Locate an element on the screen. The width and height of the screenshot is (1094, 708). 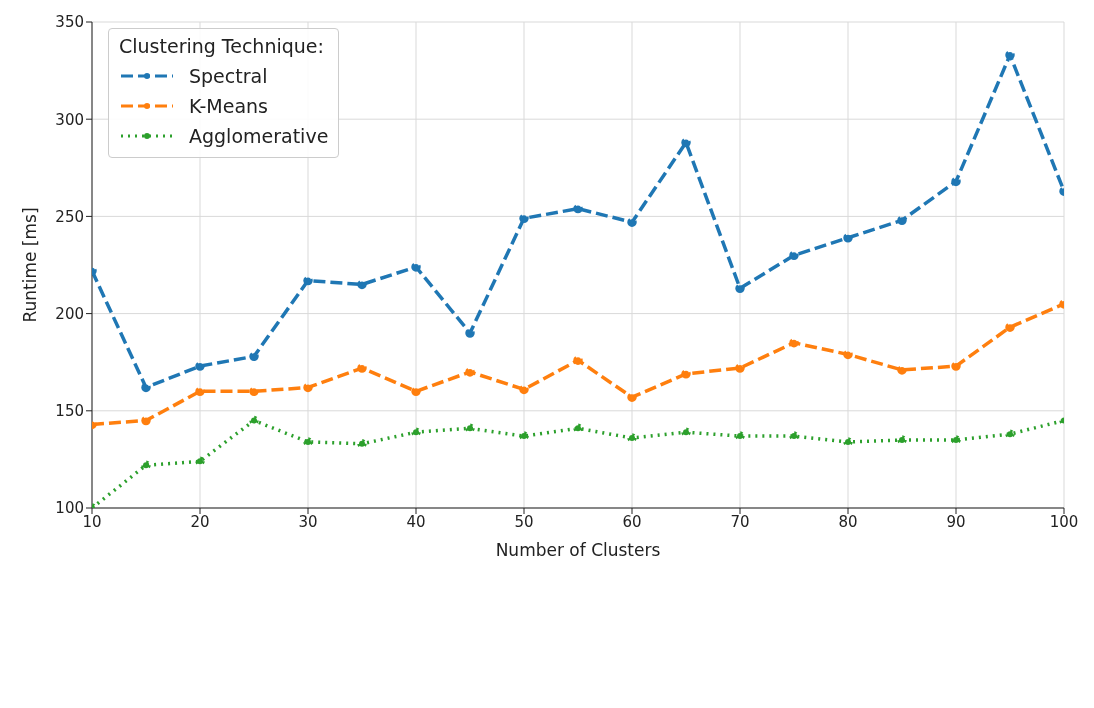
legend-title: Clustering Technique: is located at coordinates (222, 46).